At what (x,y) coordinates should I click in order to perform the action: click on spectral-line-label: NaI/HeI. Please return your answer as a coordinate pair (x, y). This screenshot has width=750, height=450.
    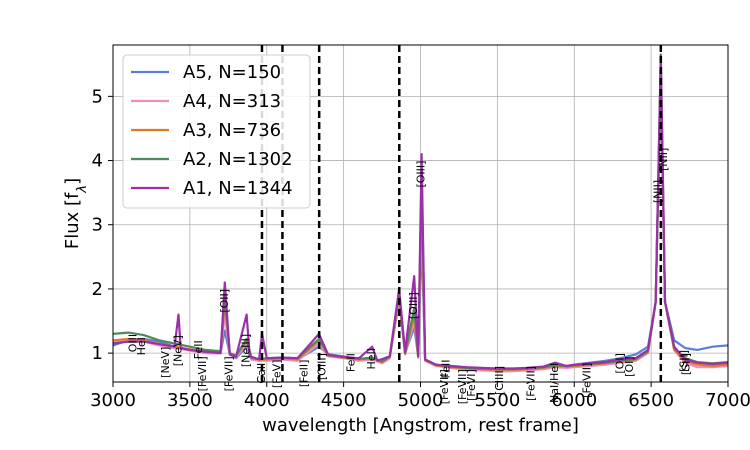
    Looking at the image, I should click on (554, 383).